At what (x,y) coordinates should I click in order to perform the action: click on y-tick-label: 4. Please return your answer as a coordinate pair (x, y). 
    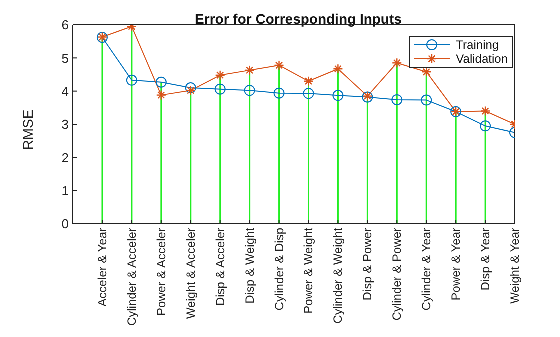
    Looking at the image, I should click on (65, 91).